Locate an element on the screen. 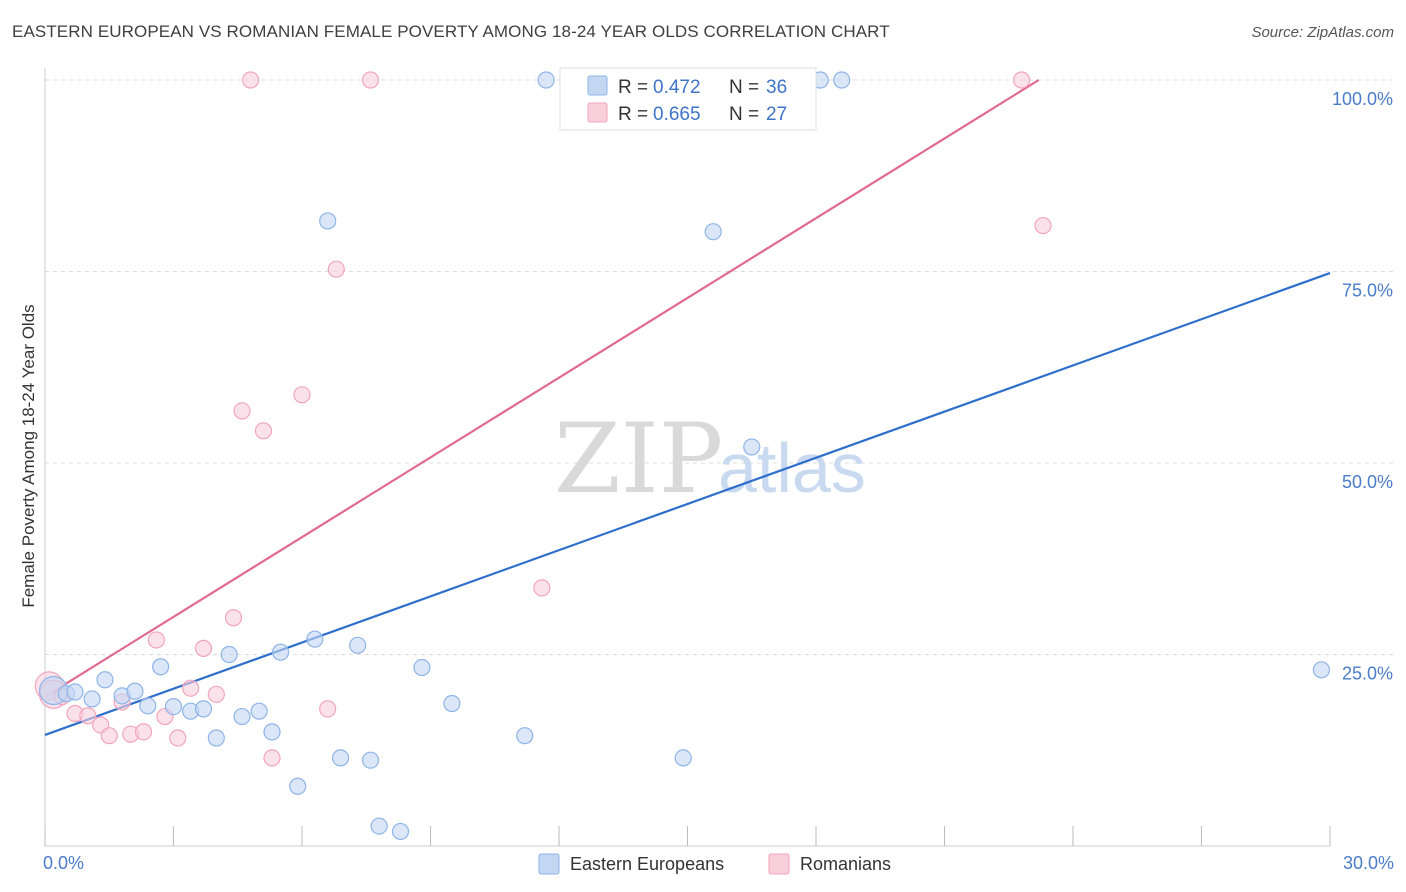  legend-swatch-romanian is located at coordinates (597, 112).